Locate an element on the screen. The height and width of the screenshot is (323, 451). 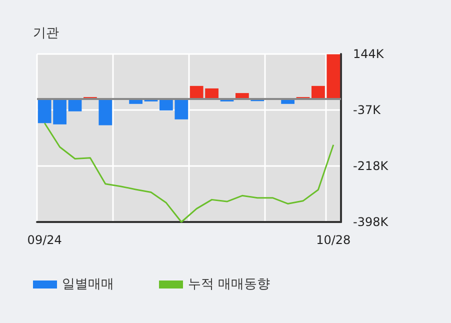
y-tick-label: -218K is located at coordinates (371, 166).